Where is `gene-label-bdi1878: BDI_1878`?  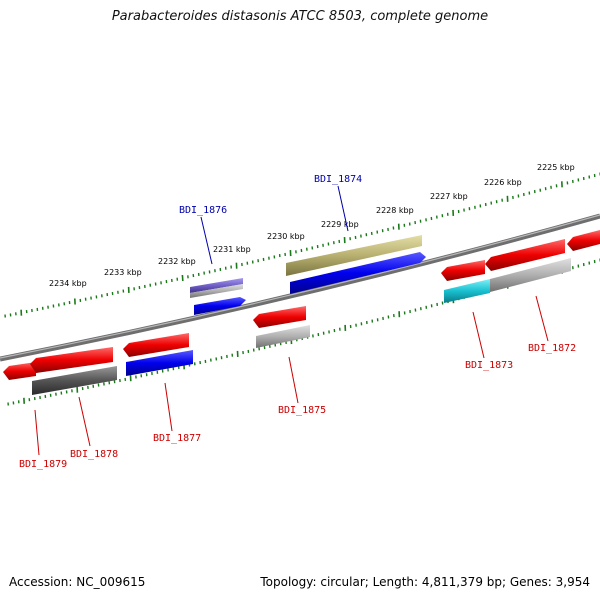
gene-label-bdi1878: BDI_1878 is located at coordinates (94, 454).